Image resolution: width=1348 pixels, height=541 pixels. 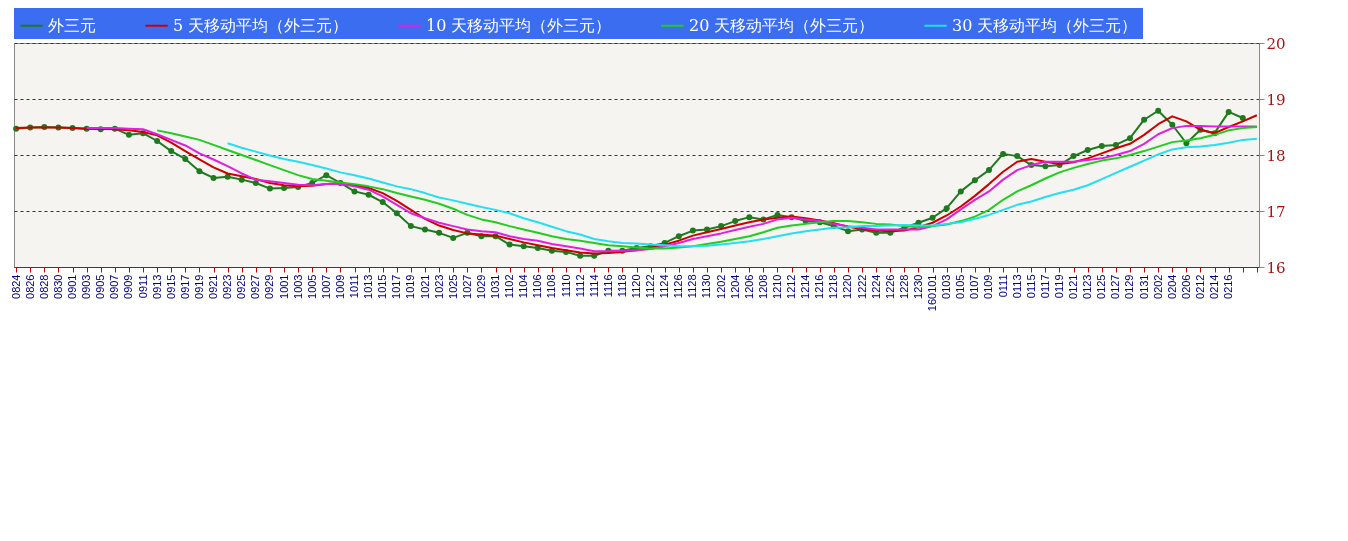 I want to click on x-tick-label: 1013, so click(x=368, y=286).